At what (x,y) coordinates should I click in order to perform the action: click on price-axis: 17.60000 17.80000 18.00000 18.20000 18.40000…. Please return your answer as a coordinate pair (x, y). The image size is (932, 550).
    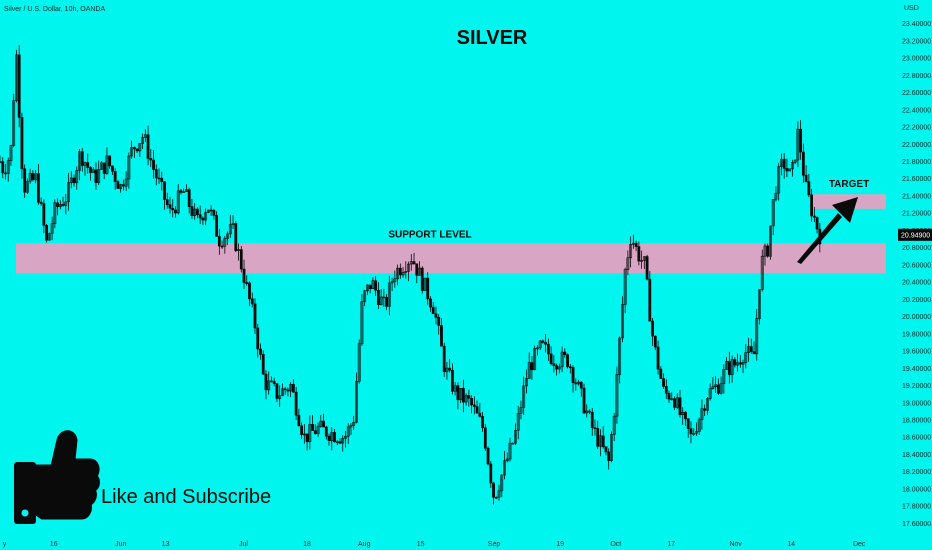
    Looking at the image, I should click on (916, 274).